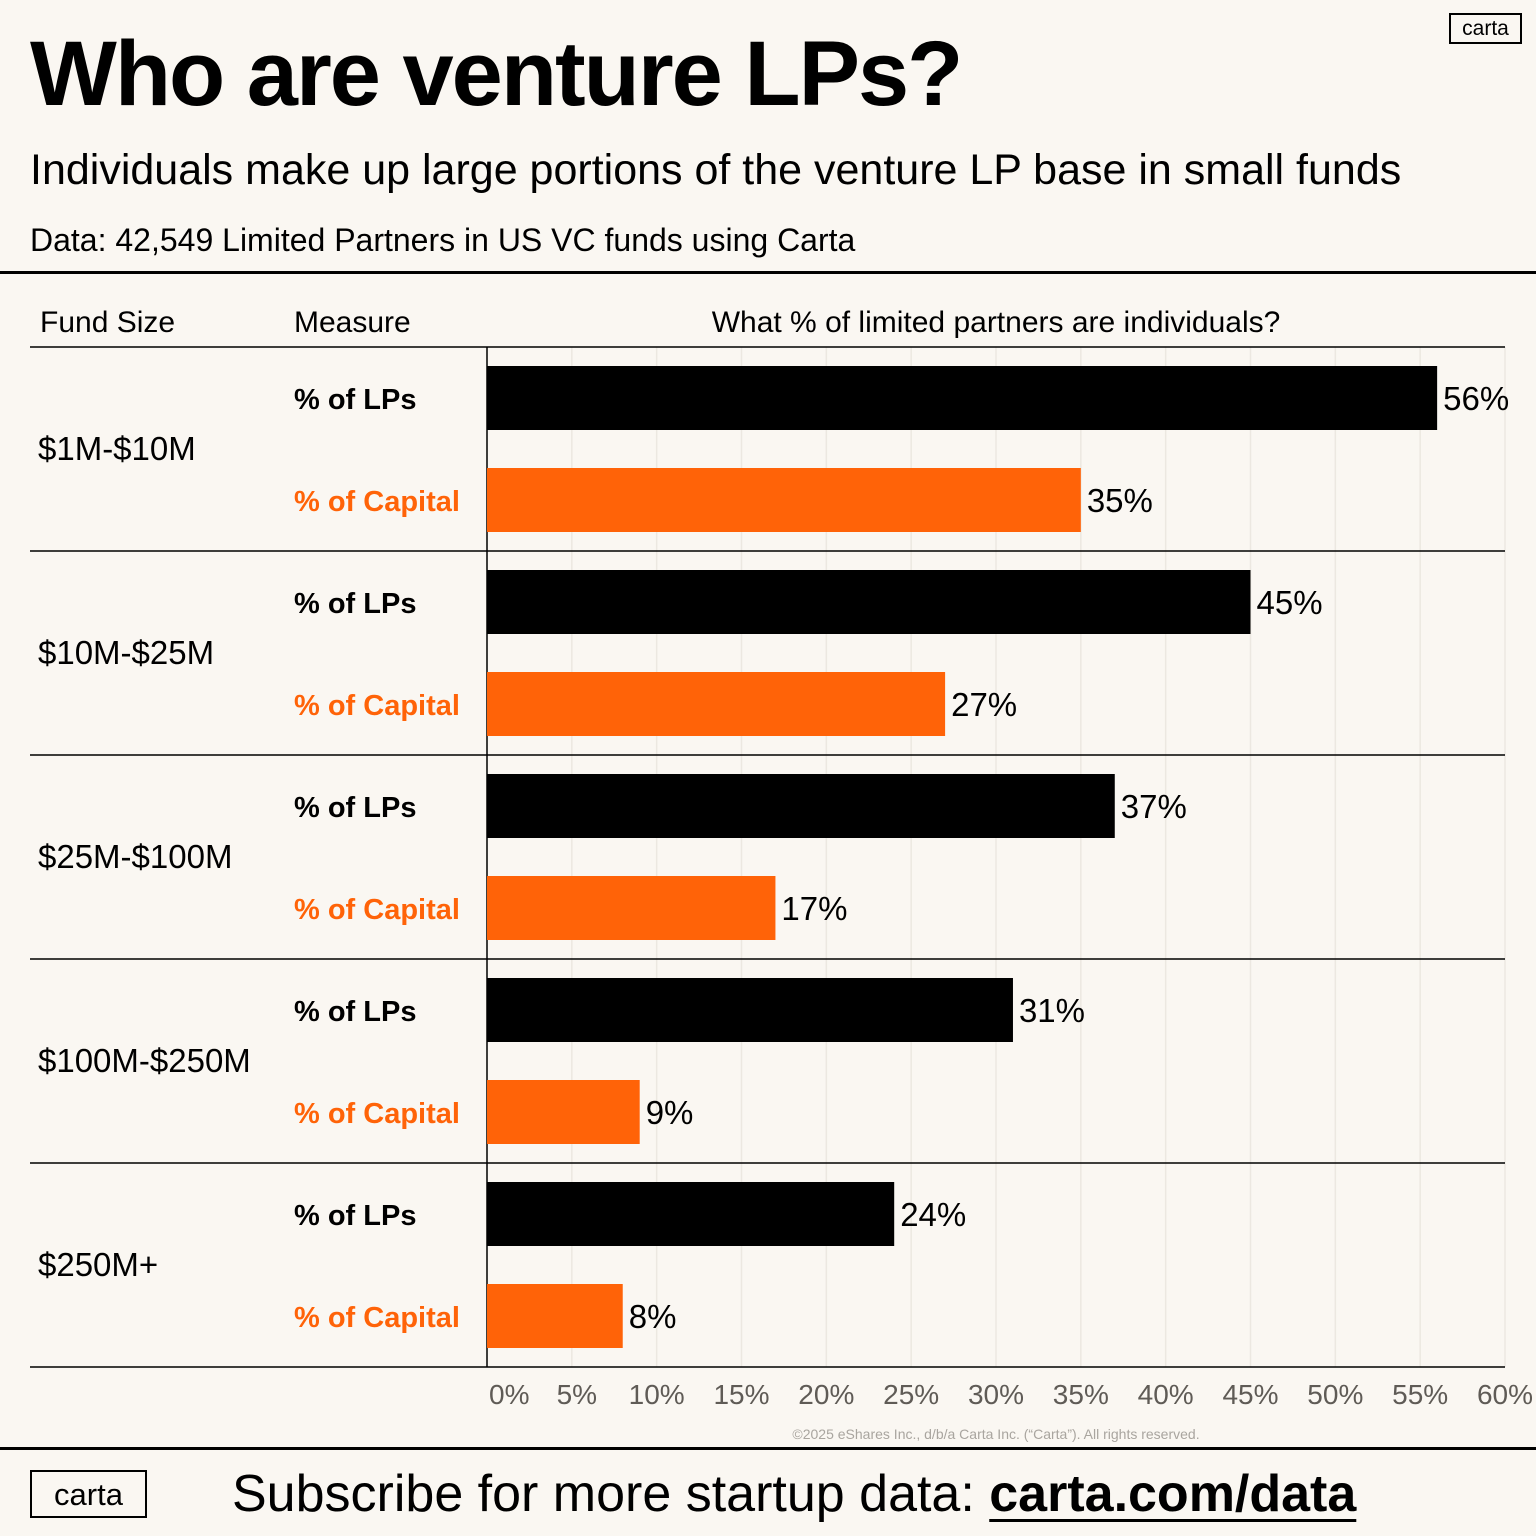 The height and width of the screenshot is (1536, 1536). I want to click on x-tick-label: 10%, so click(657, 1394).